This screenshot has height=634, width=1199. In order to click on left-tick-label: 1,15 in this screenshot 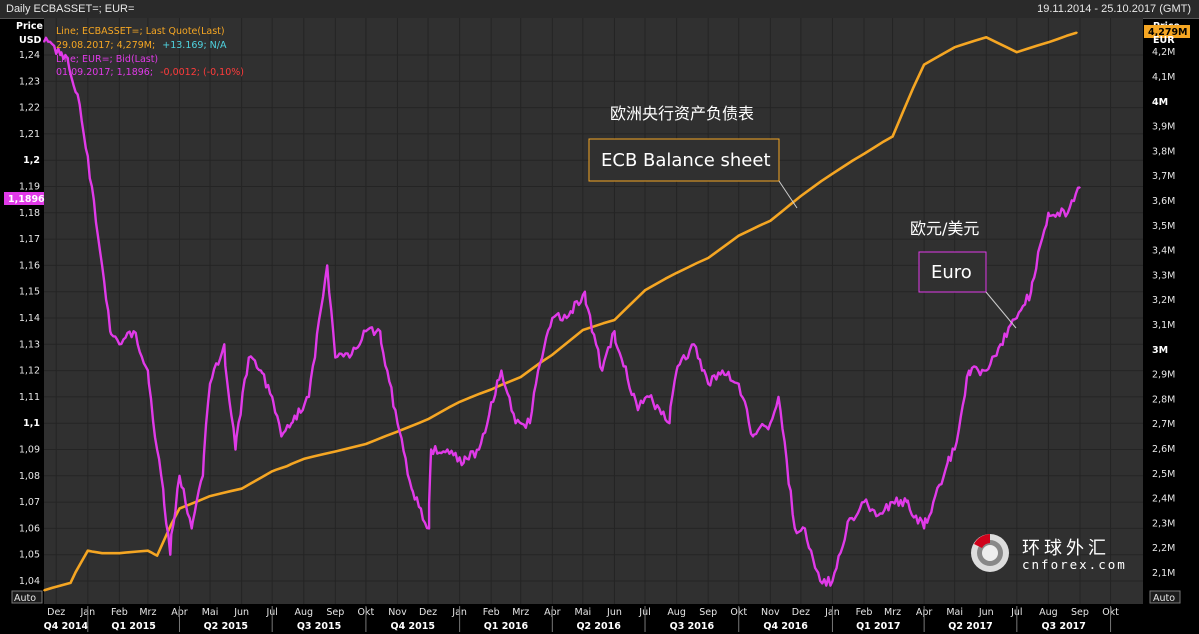, I will do `click(29, 292)`.